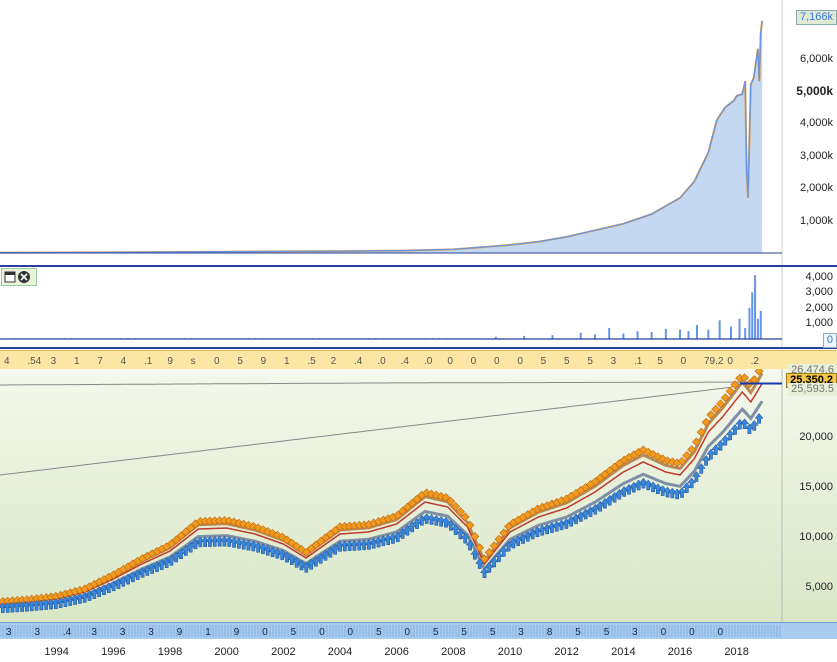  I want to click on volume-y-tick: 3,000, so click(819, 292).